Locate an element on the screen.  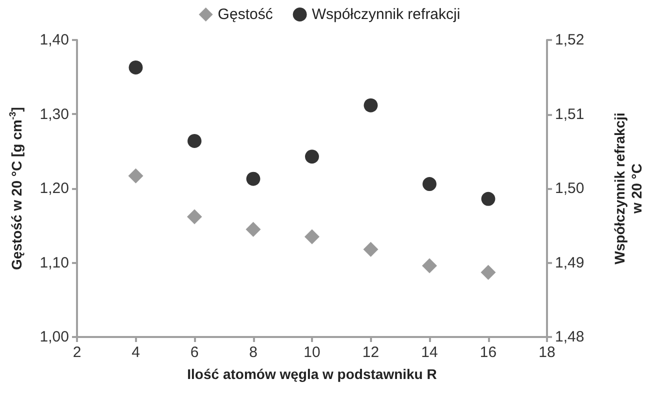
y2-tick-label: 1,50 is located at coordinates (569, 188).